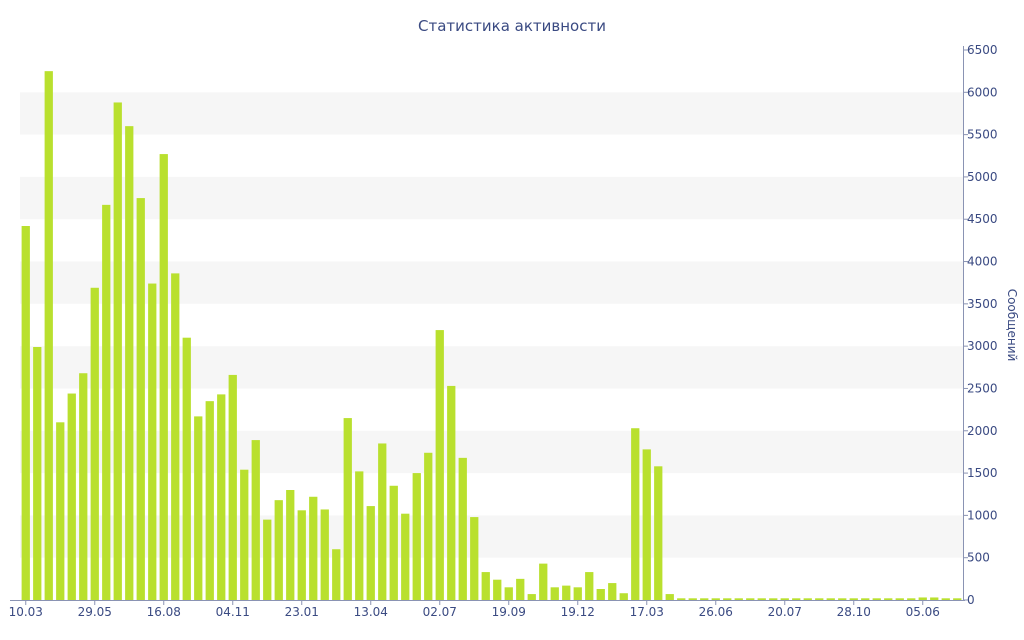  I want to click on x-tick-label: 23.01, so click(302, 612).